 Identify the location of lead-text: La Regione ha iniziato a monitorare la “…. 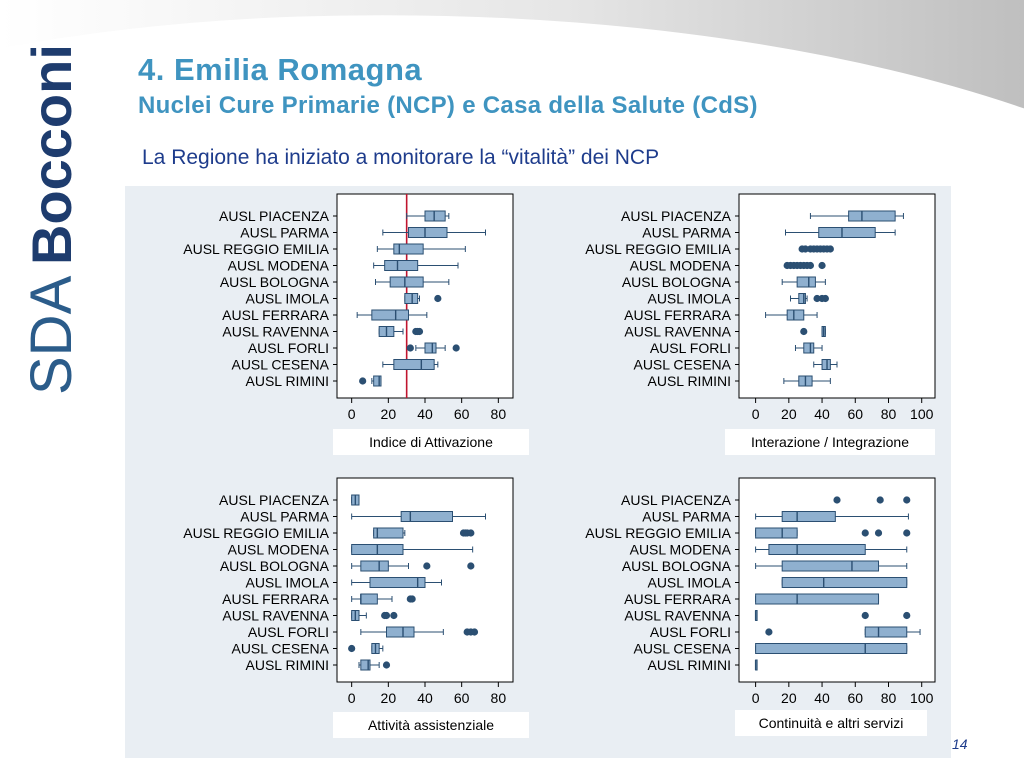
(401, 157).